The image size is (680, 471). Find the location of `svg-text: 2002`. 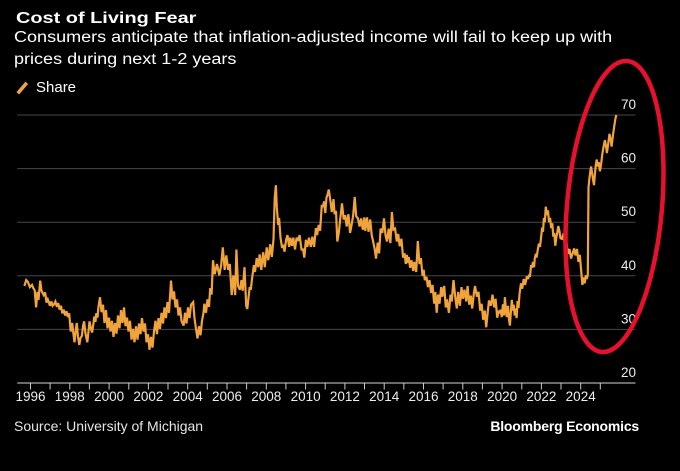

svg-text: 2002 is located at coordinates (148, 396).